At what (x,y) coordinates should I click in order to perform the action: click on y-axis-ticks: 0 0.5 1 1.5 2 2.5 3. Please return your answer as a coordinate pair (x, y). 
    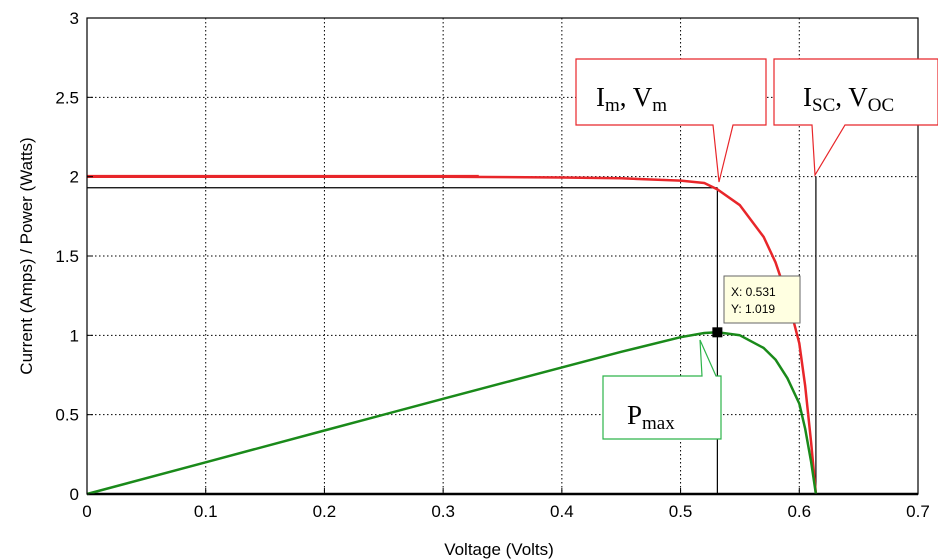
    Looking at the image, I should click on (74, 256).